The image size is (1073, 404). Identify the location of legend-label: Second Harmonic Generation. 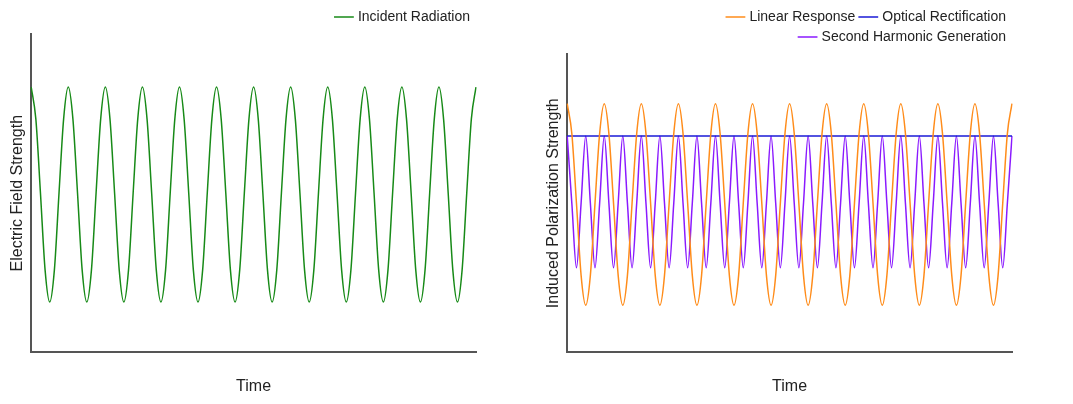
(913, 35).